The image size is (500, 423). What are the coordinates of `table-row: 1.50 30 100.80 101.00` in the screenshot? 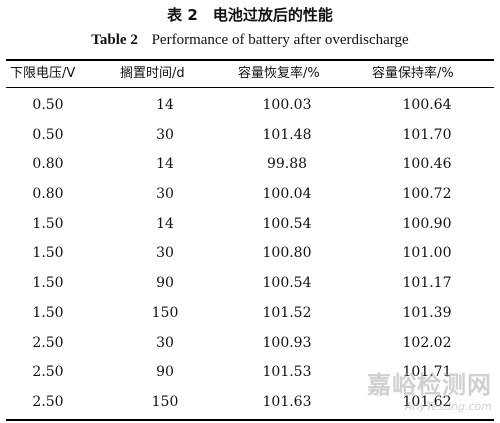 It's located at (250, 254).